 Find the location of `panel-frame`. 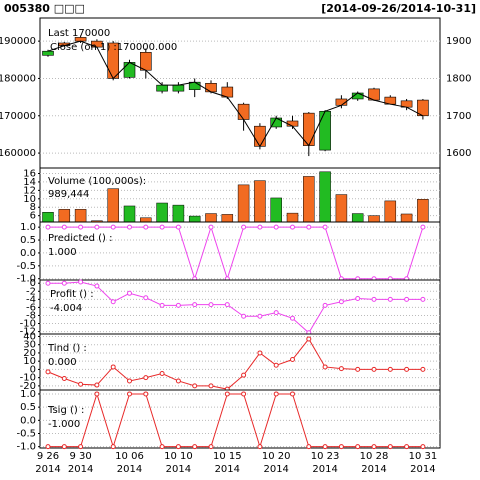

panel-frame is located at coordinates (240, 251).